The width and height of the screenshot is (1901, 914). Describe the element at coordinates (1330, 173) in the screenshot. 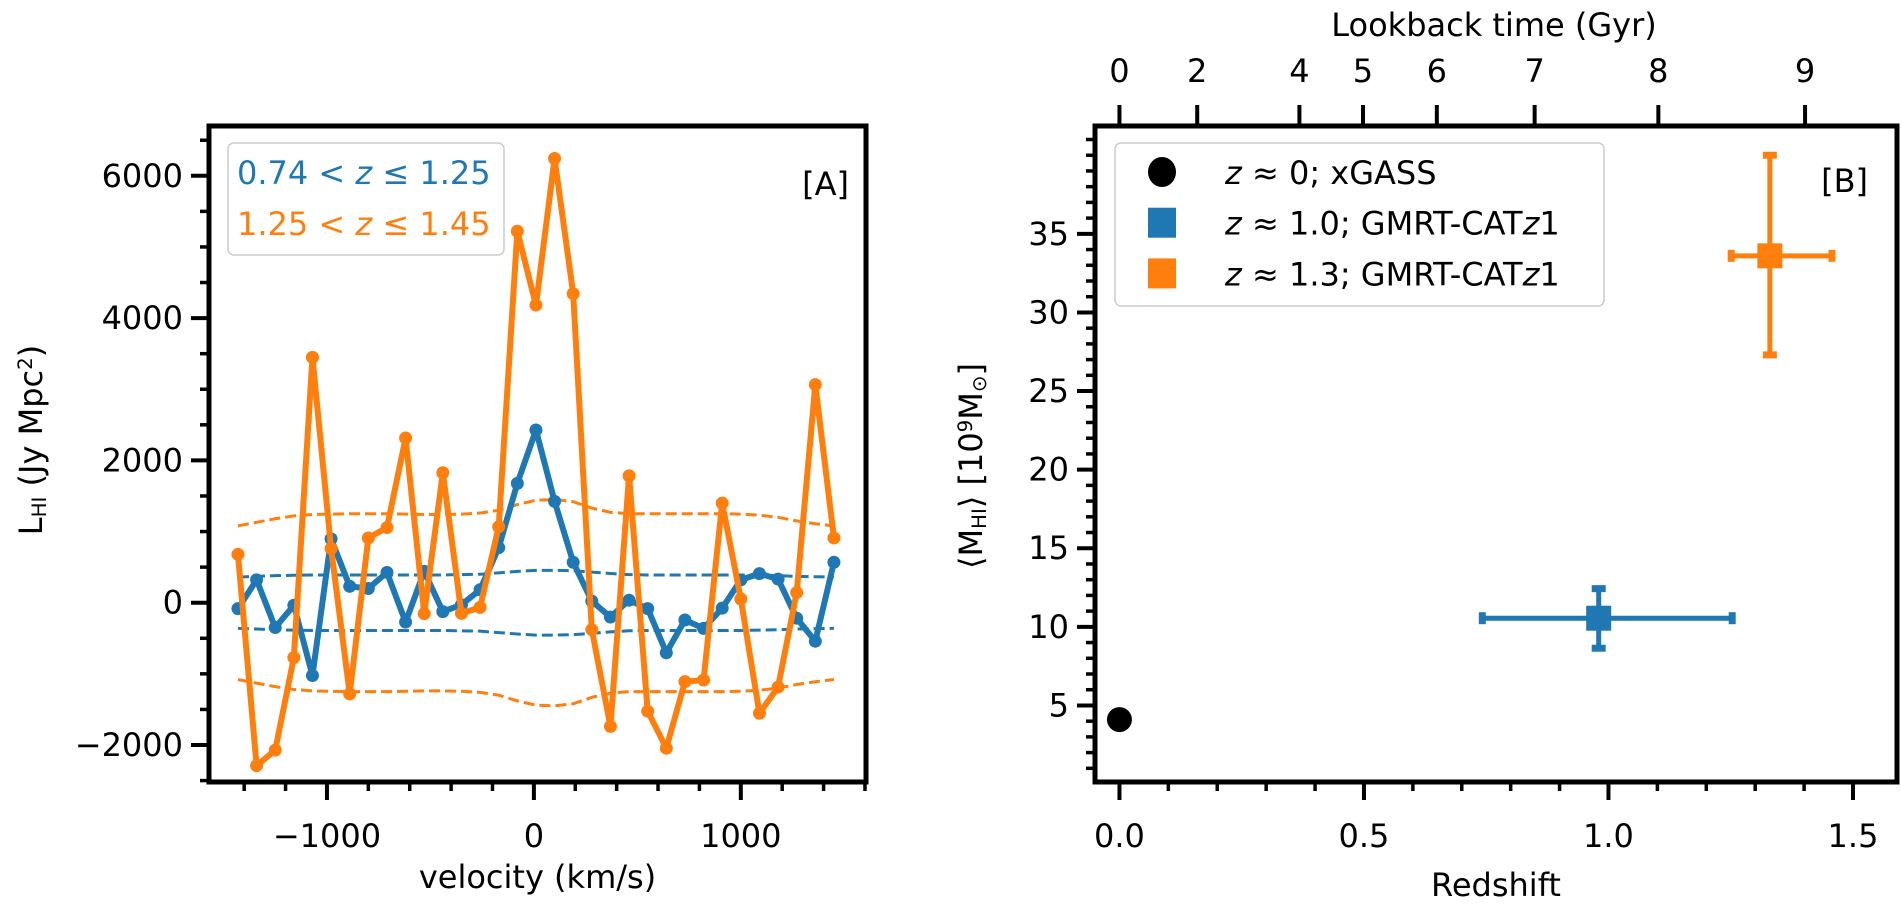

I see `legend-entry-series-1: z ≈ 0; xGASS` at that location.